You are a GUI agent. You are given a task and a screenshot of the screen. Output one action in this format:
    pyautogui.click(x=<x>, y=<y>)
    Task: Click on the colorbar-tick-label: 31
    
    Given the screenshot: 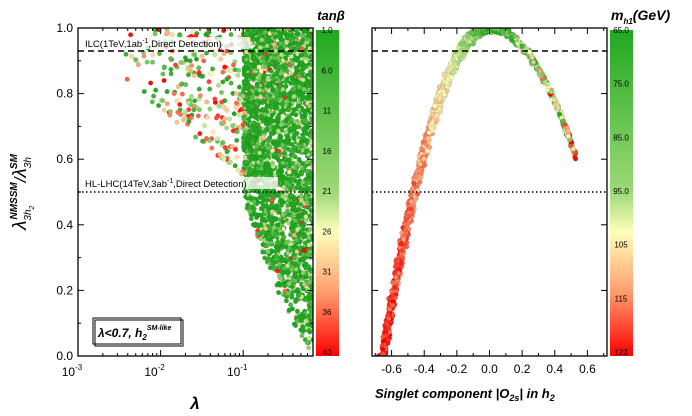 What is the action you would take?
    pyautogui.click(x=327, y=272)
    